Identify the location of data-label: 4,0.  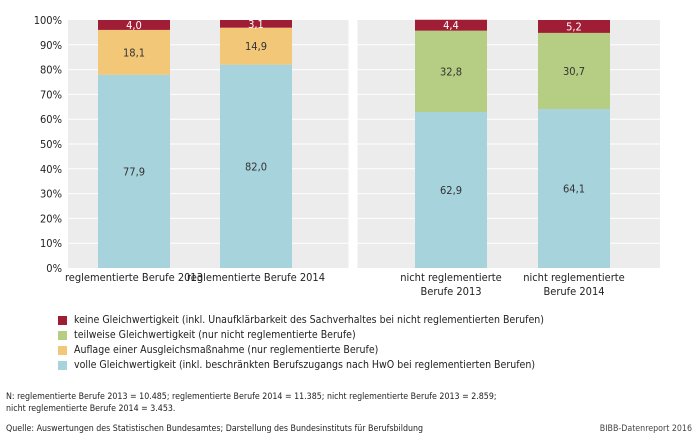
(134, 25).